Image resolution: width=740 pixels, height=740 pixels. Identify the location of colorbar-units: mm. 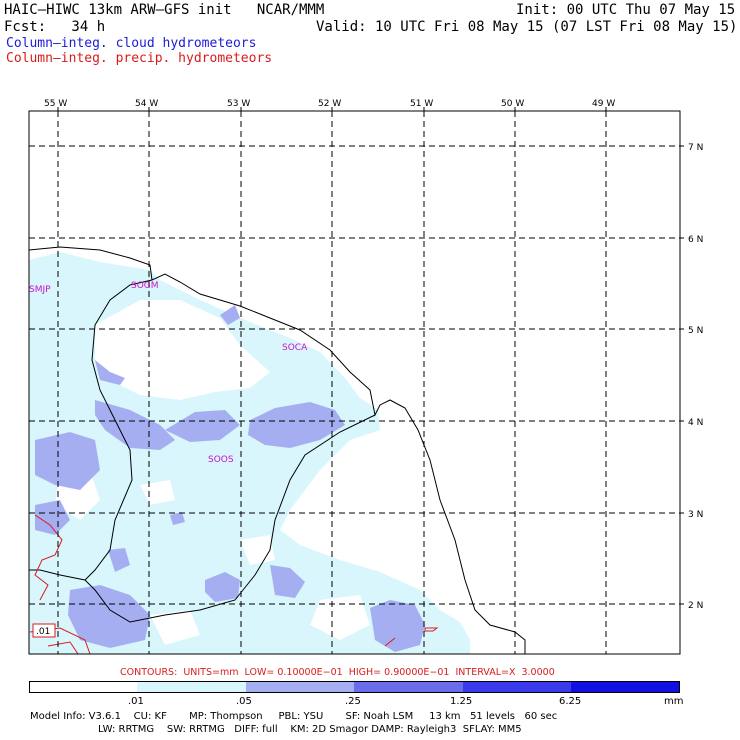
(674, 701).